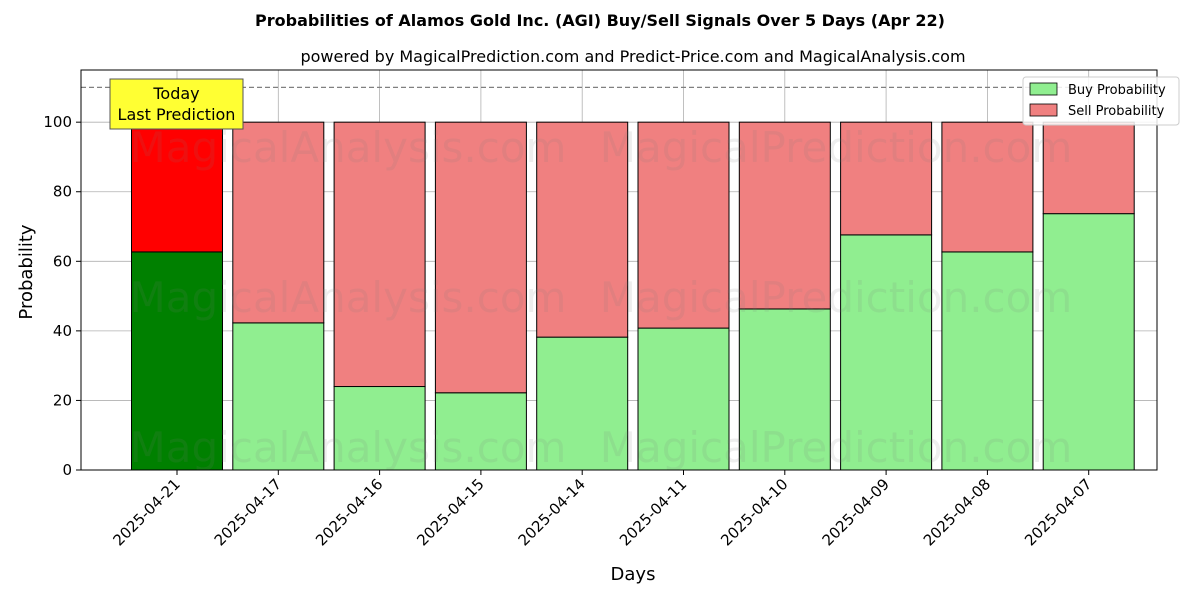 The image size is (1200, 600). Describe the element at coordinates (175, 93) in the screenshot. I see `annotation-line-1: Today` at that location.